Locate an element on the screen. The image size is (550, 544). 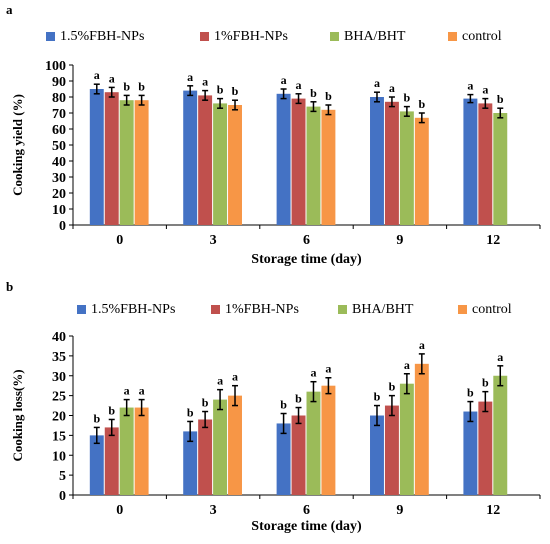
y-tick-label: 5 is located at coordinates (62, 476).